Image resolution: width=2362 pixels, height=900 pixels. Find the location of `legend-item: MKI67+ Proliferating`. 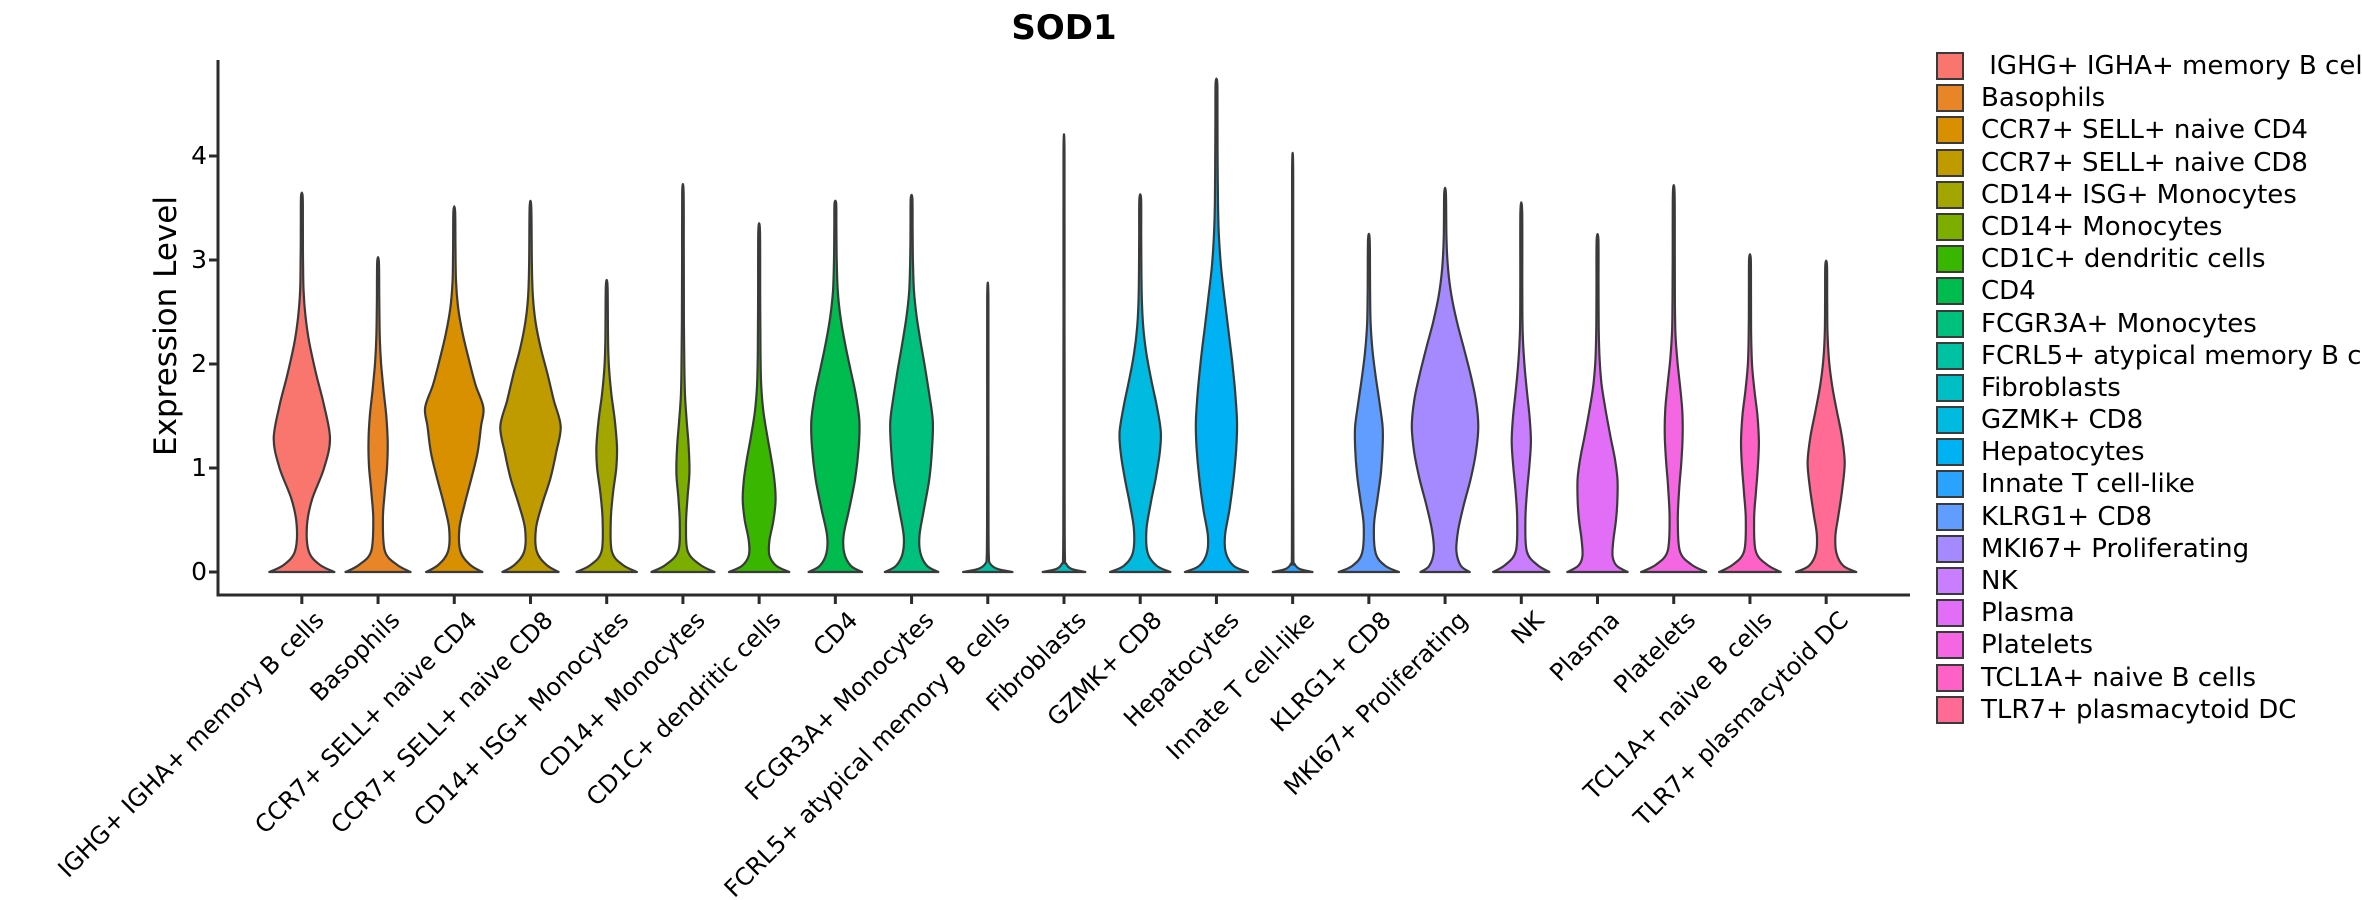

legend-item: MKI67+ Proliferating is located at coordinates (2149, 548).